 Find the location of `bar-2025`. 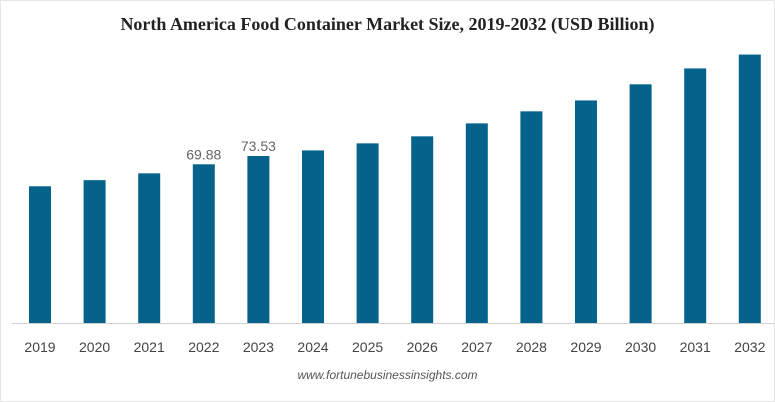

bar-2025 is located at coordinates (367, 233).